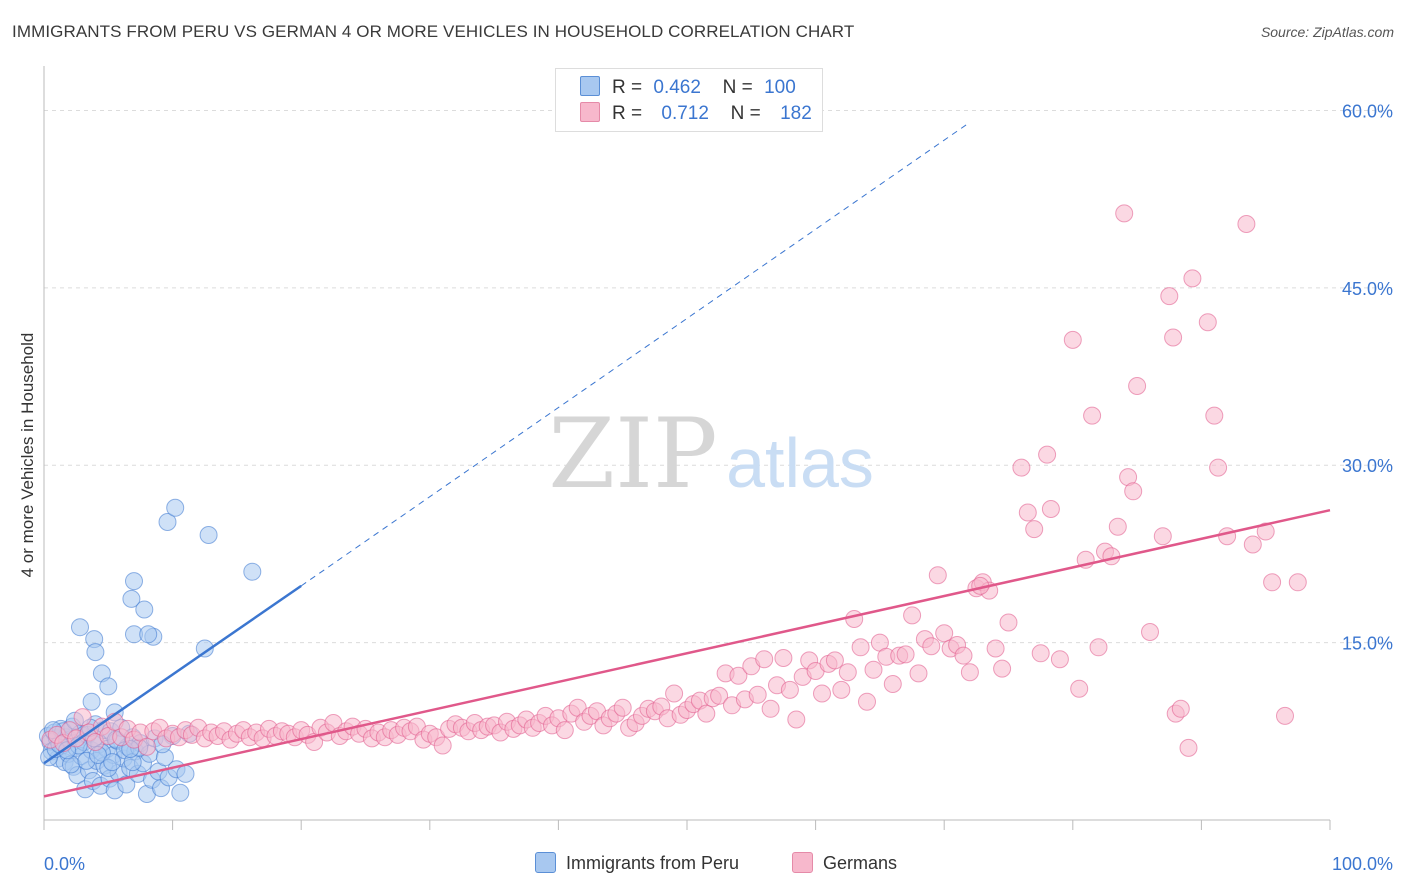 The image size is (1406, 892). What do you see at coordinates (590, 86) in the screenshot?
I see `legend-swatch-peru` at bounding box center [590, 86].